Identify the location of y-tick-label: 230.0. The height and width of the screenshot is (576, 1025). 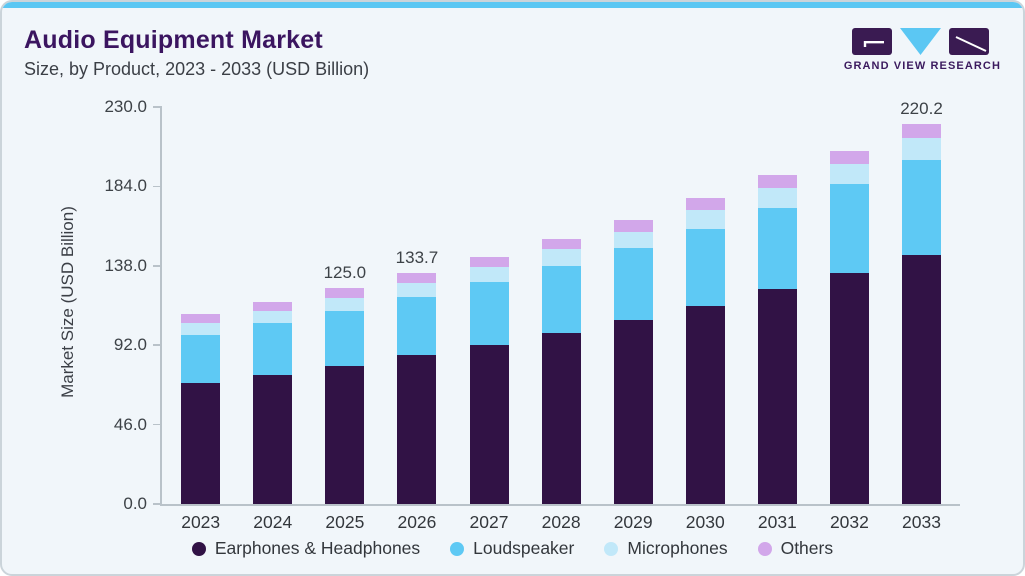
(125, 106).